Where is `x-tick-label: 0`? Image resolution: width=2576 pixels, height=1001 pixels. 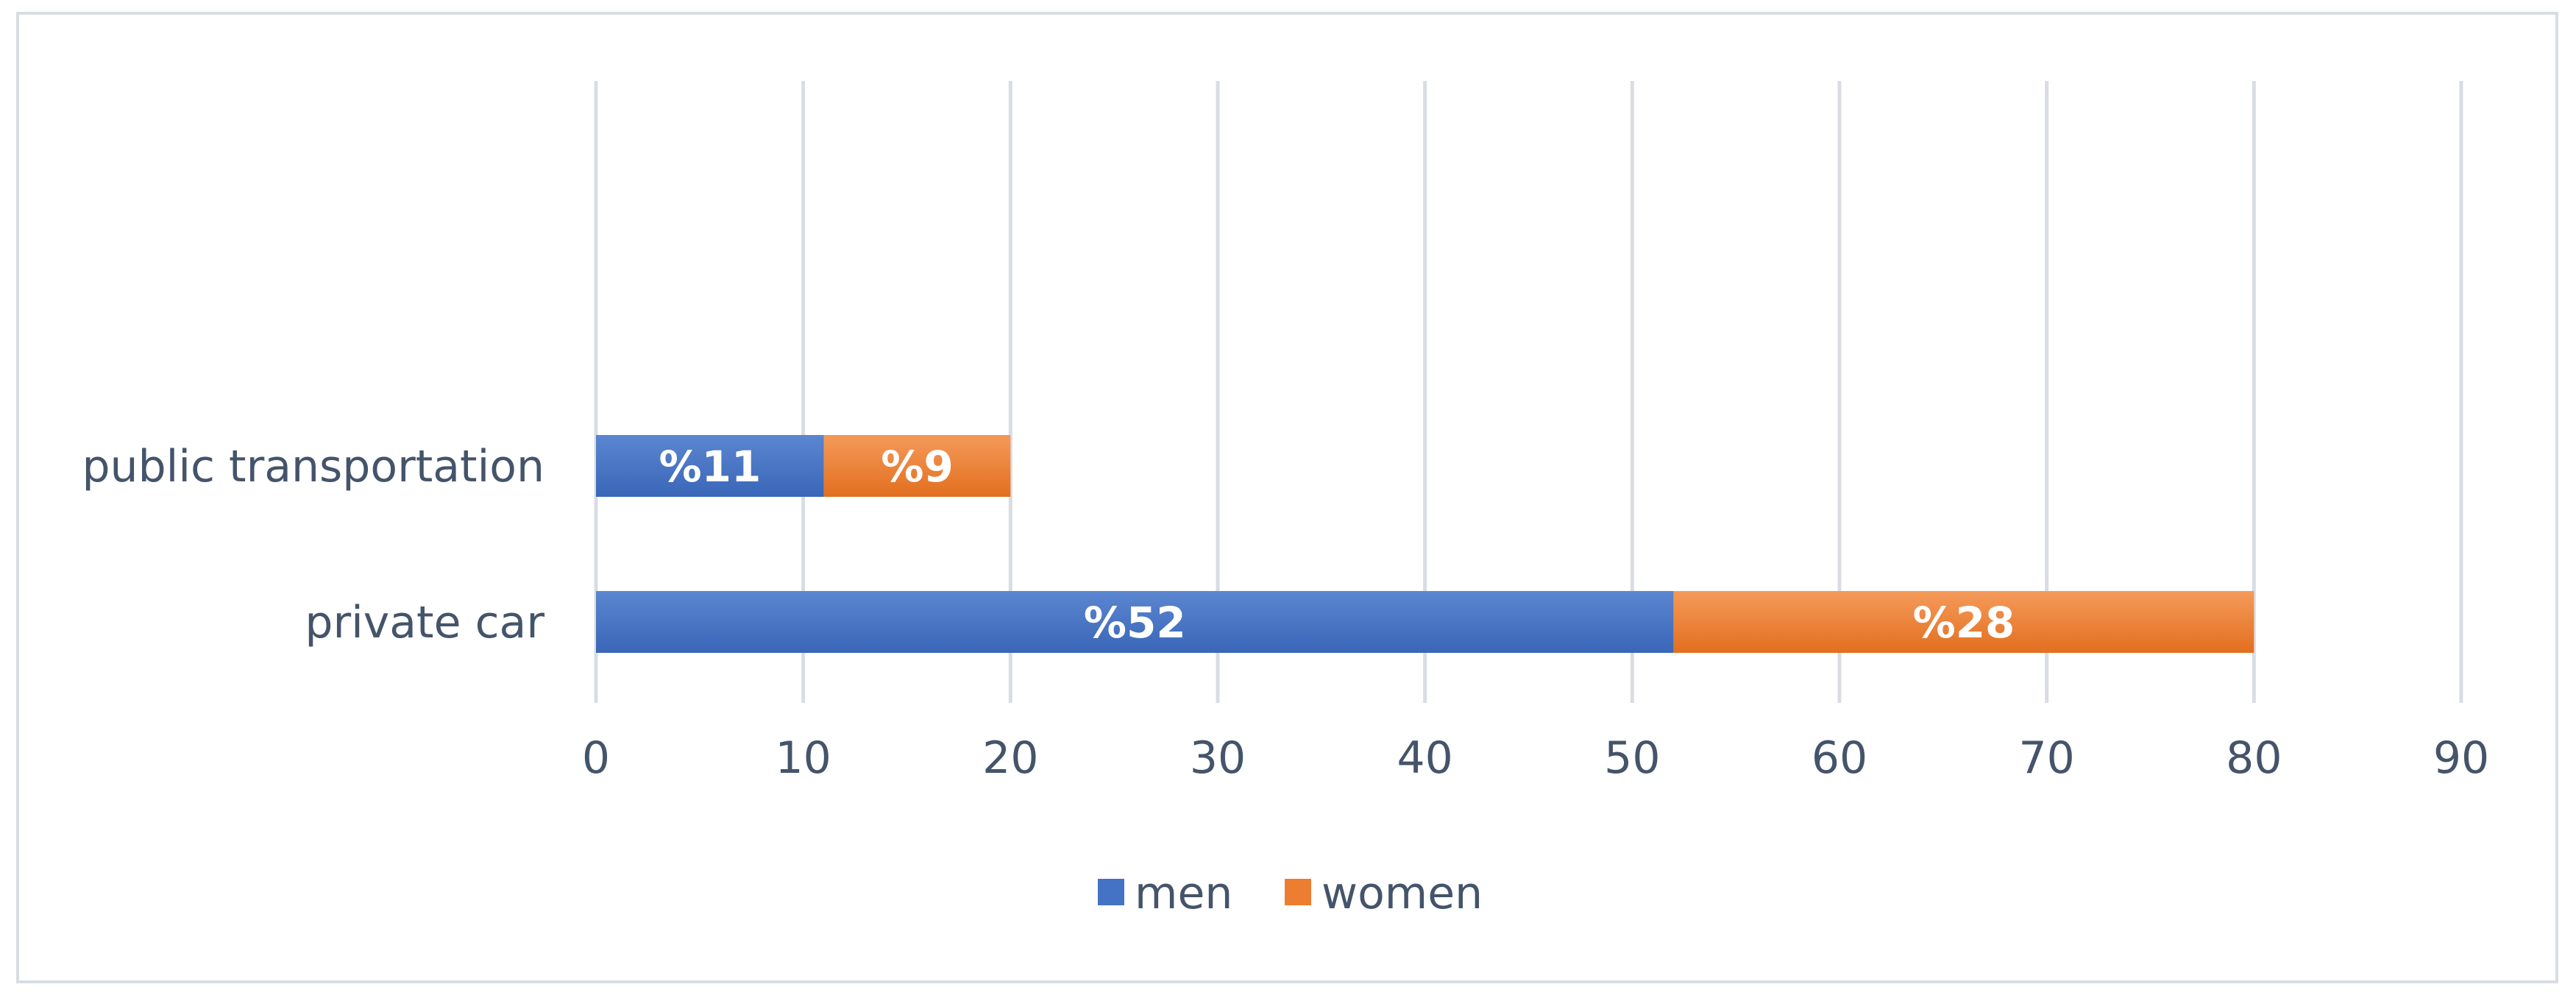
x-tick-label: 0 is located at coordinates (596, 758).